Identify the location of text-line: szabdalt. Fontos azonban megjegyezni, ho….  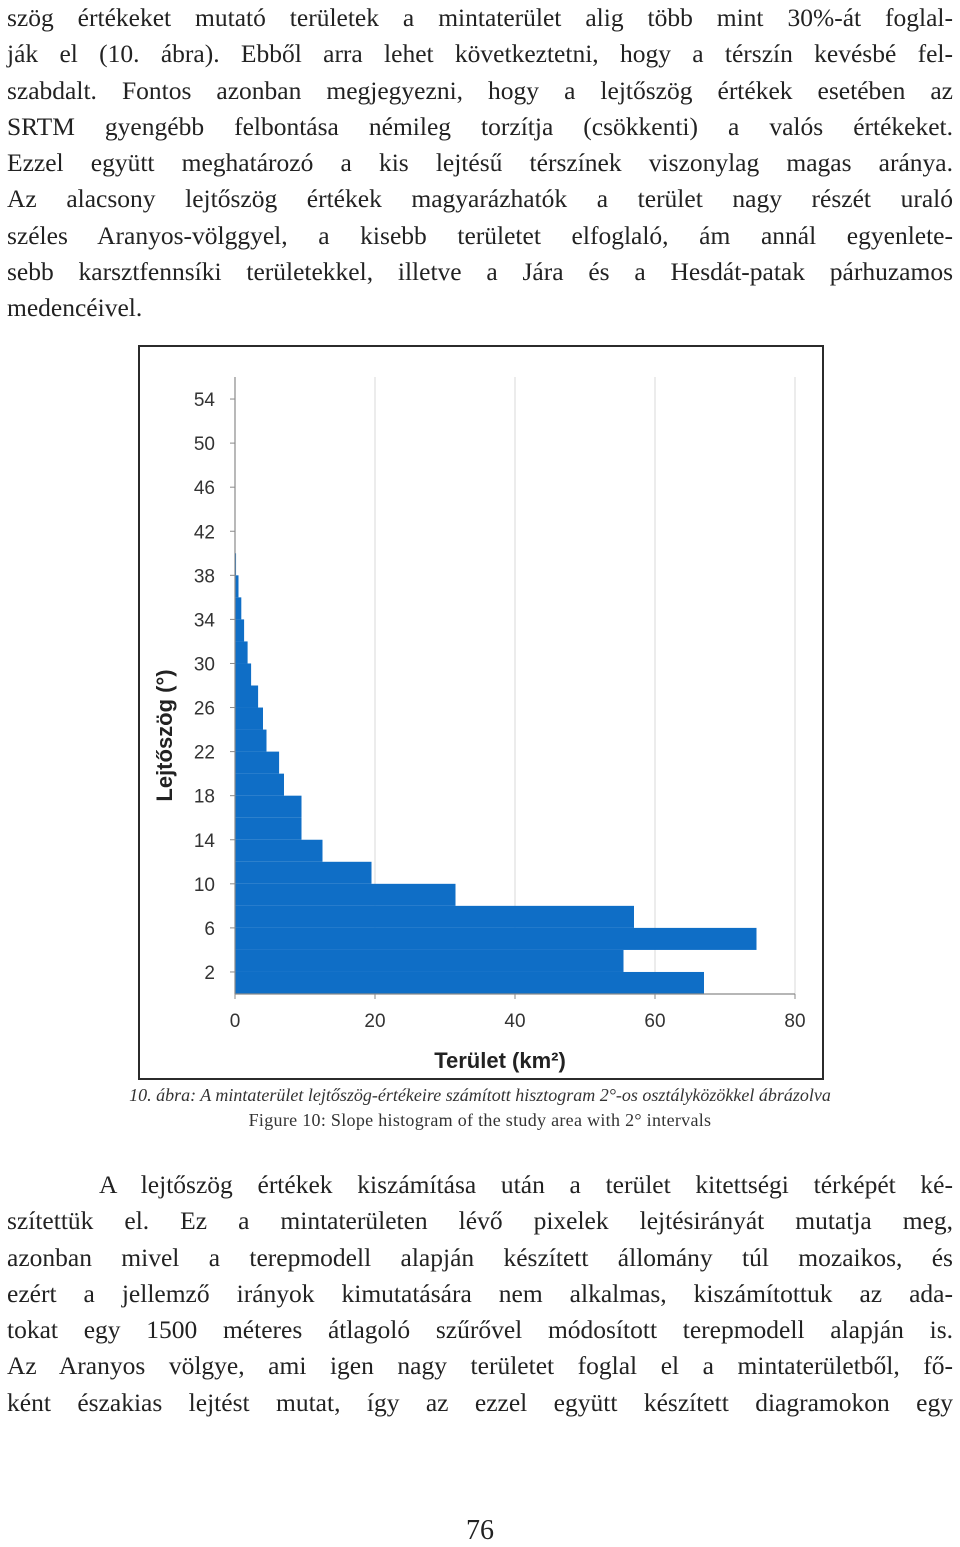
(480, 90).